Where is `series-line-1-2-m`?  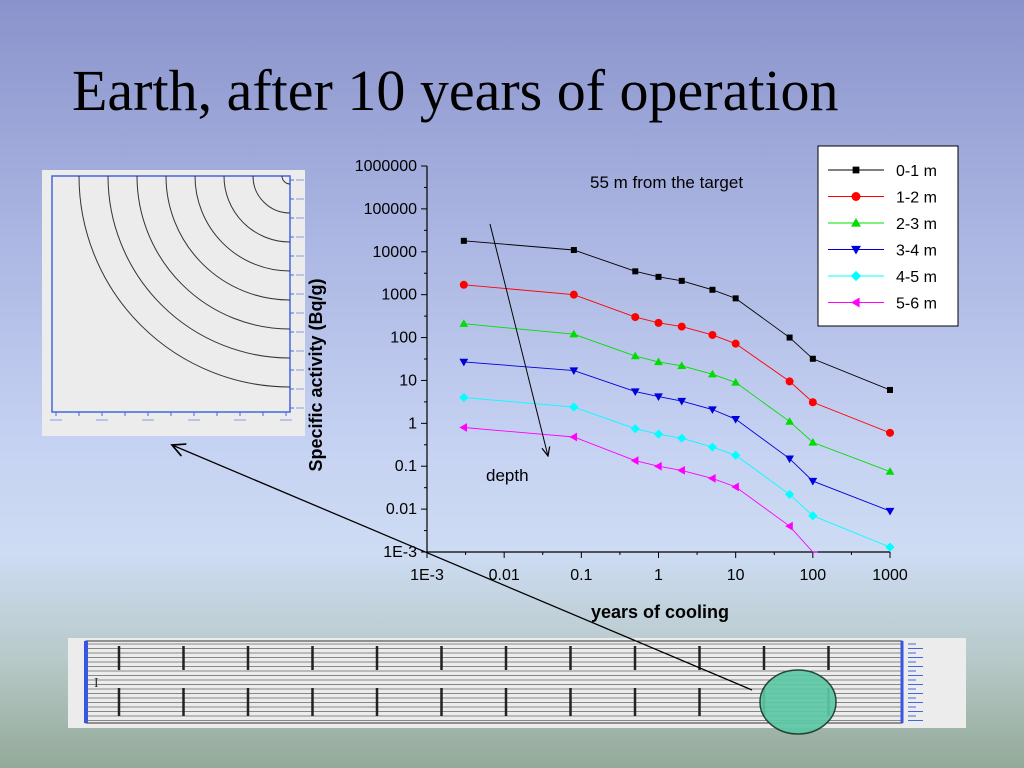 series-line-1-2-m is located at coordinates (677, 359).